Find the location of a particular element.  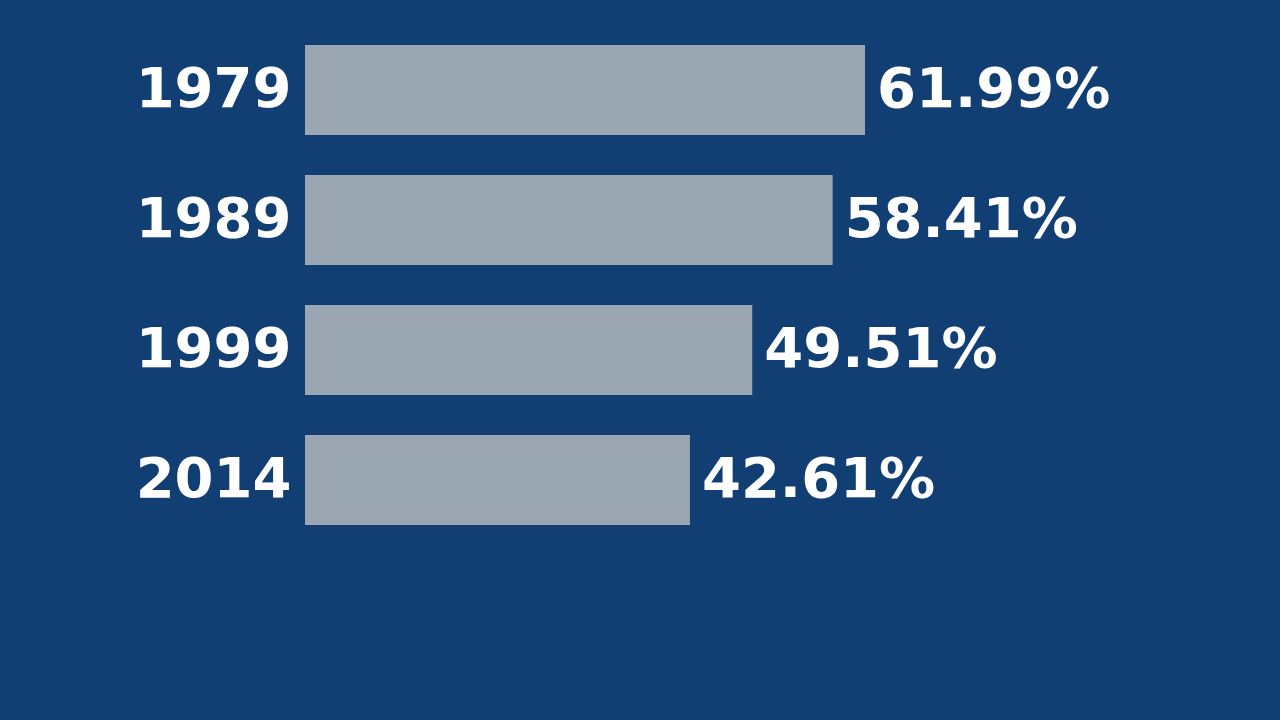

data-label: 49.51% is located at coordinates (881, 347).